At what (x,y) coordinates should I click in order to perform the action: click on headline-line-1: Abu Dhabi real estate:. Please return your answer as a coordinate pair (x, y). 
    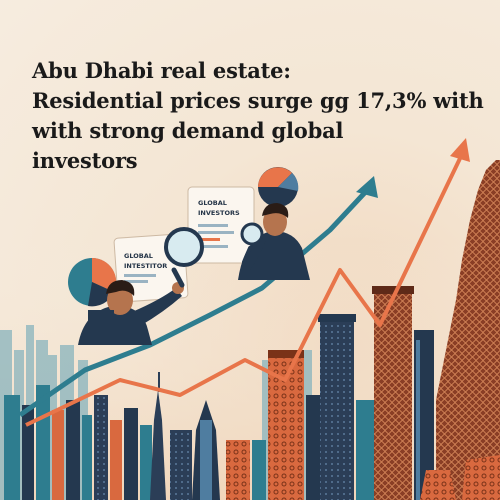
    Looking at the image, I should click on (252, 71).